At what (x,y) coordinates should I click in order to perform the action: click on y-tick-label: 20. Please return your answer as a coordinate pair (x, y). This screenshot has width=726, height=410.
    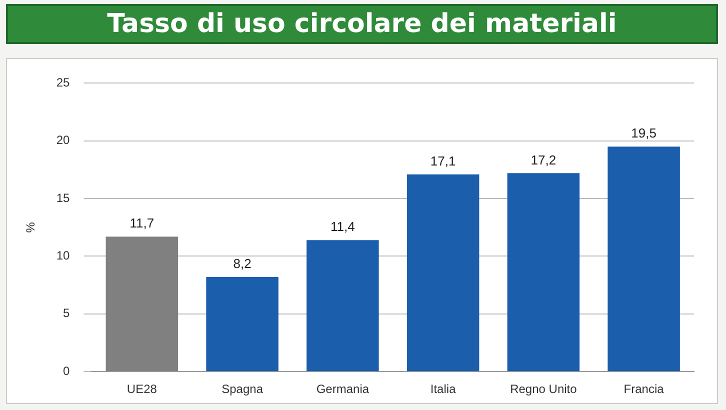
    Looking at the image, I should click on (63, 140).